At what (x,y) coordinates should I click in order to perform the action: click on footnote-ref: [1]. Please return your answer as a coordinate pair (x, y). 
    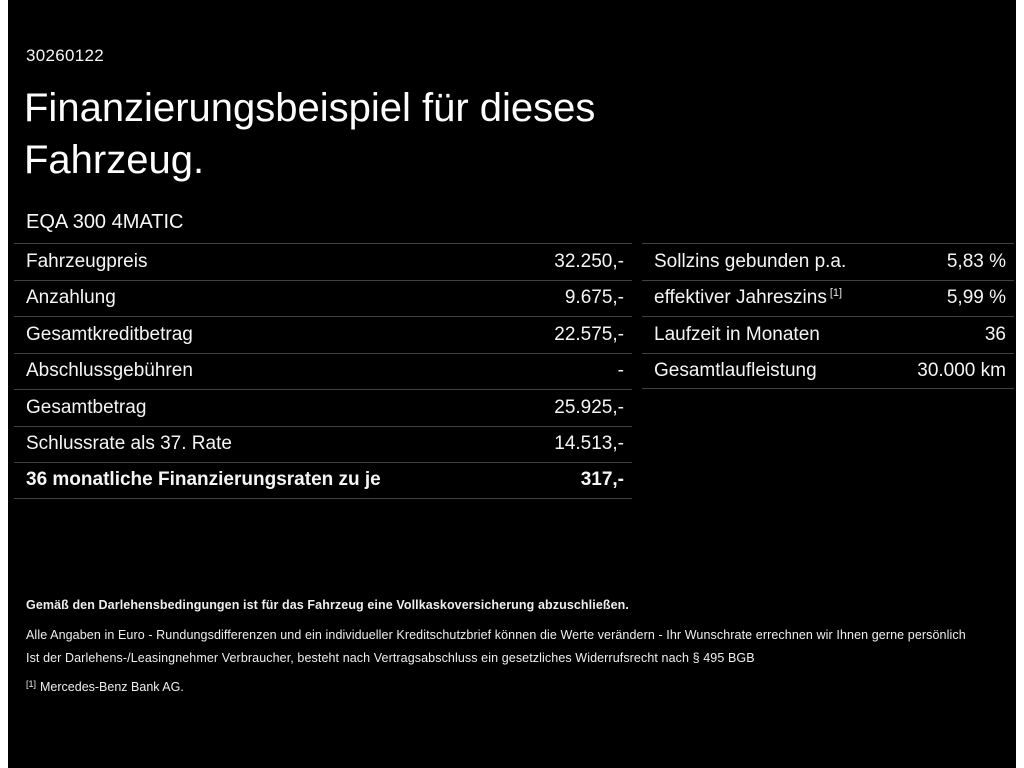
    Looking at the image, I should click on (836, 293).